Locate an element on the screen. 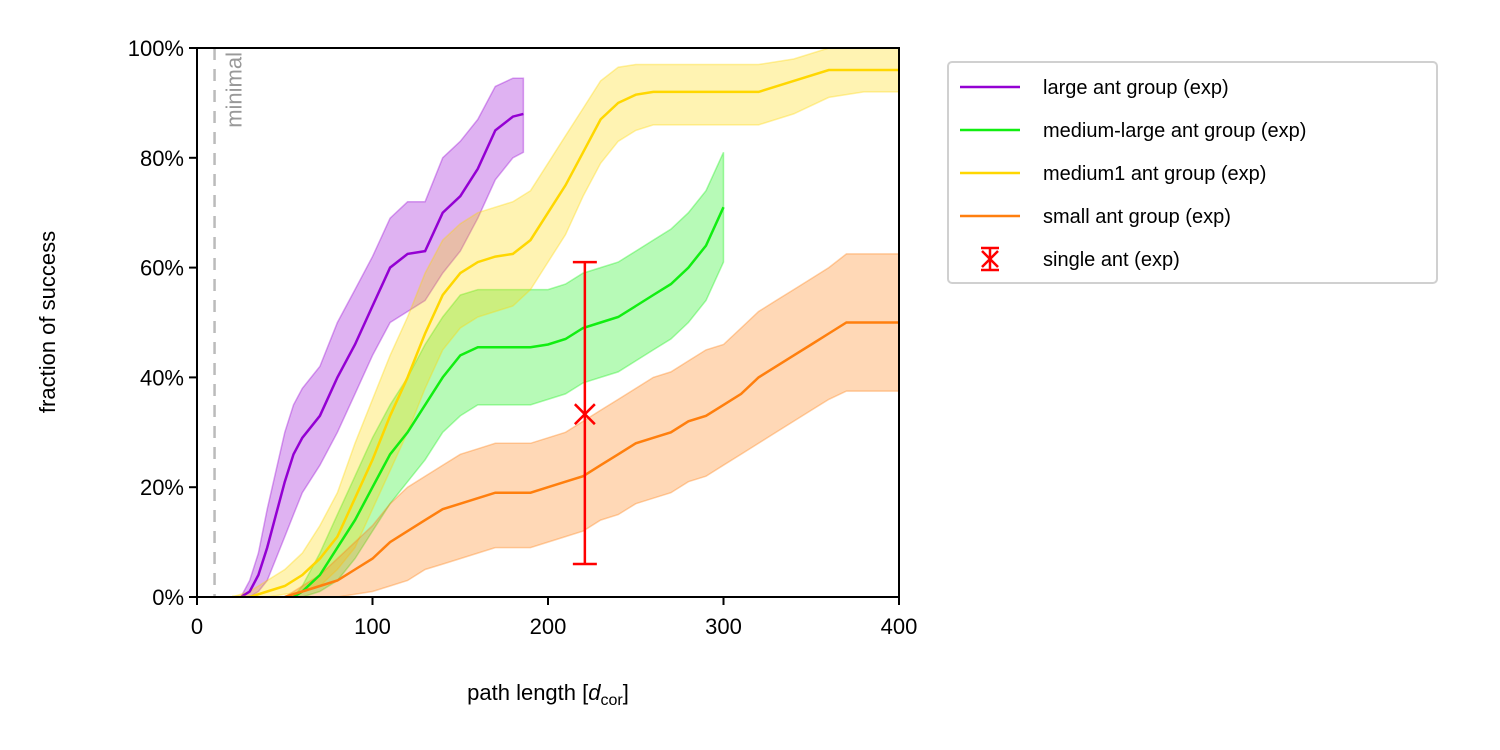  legend-label: medium-large ant group (exp) is located at coordinates (1174, 131).